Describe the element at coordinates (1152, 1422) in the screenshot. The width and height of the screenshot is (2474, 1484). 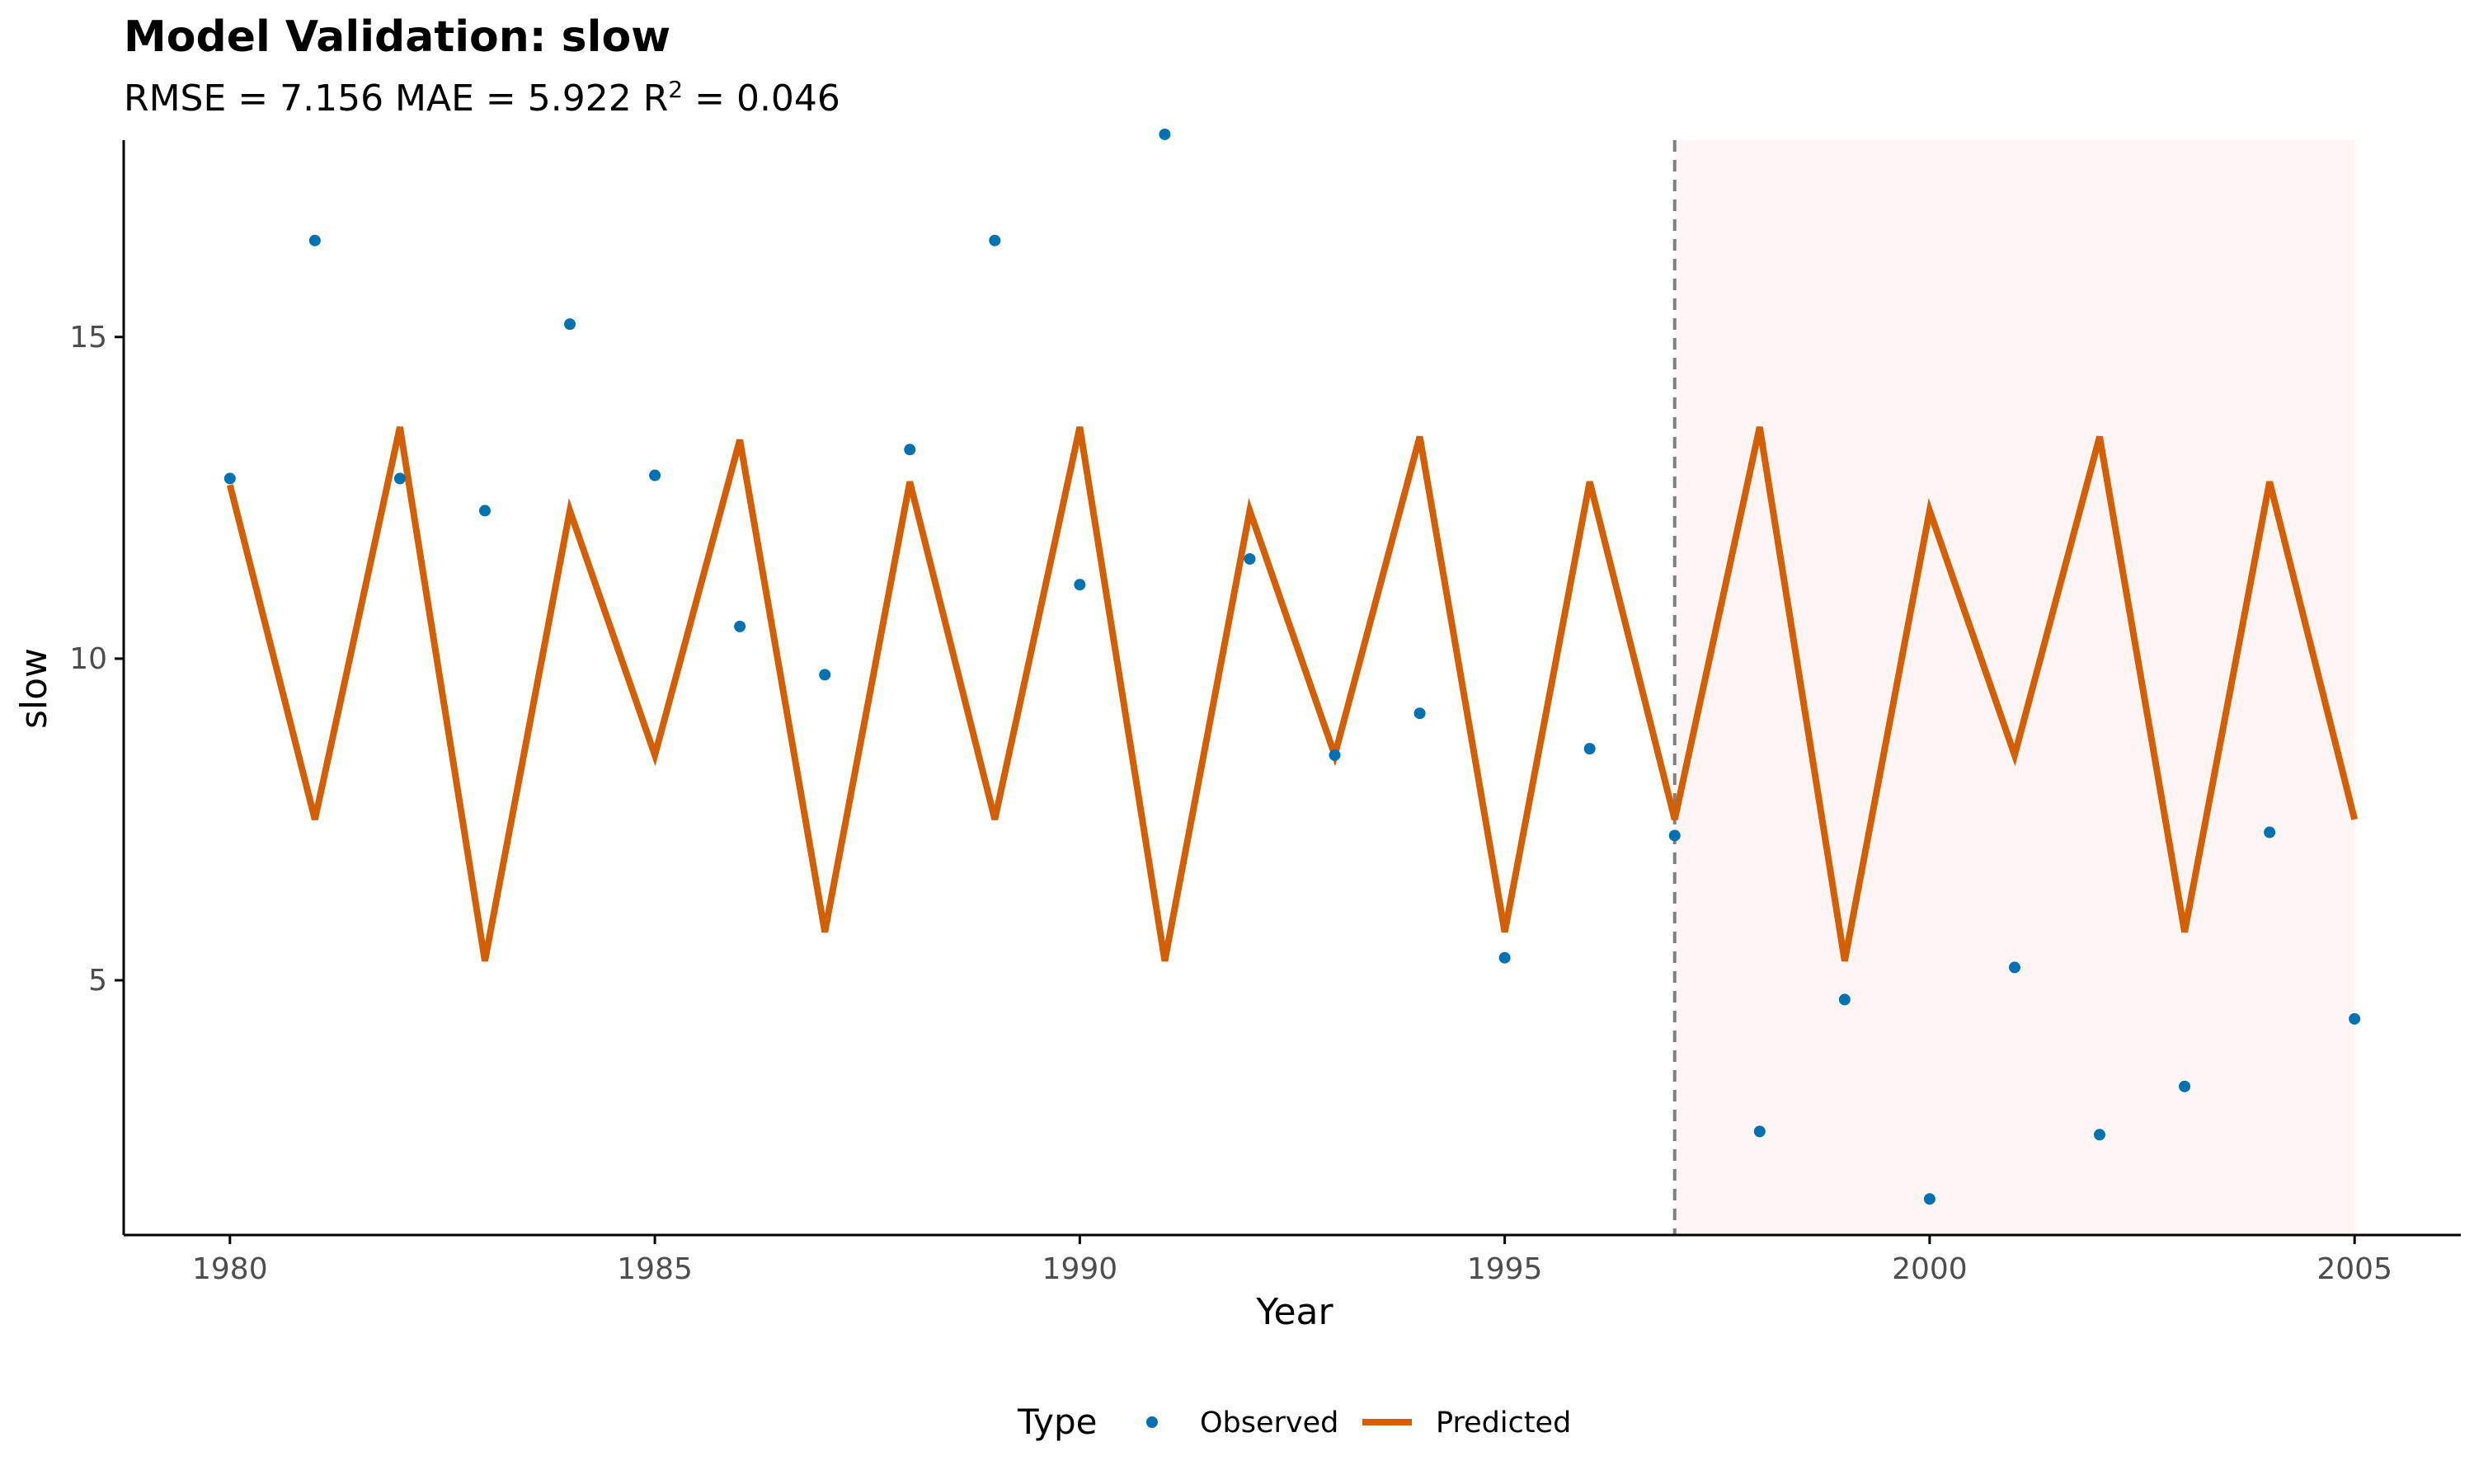
I see `legend-observed-swatch` at that location.